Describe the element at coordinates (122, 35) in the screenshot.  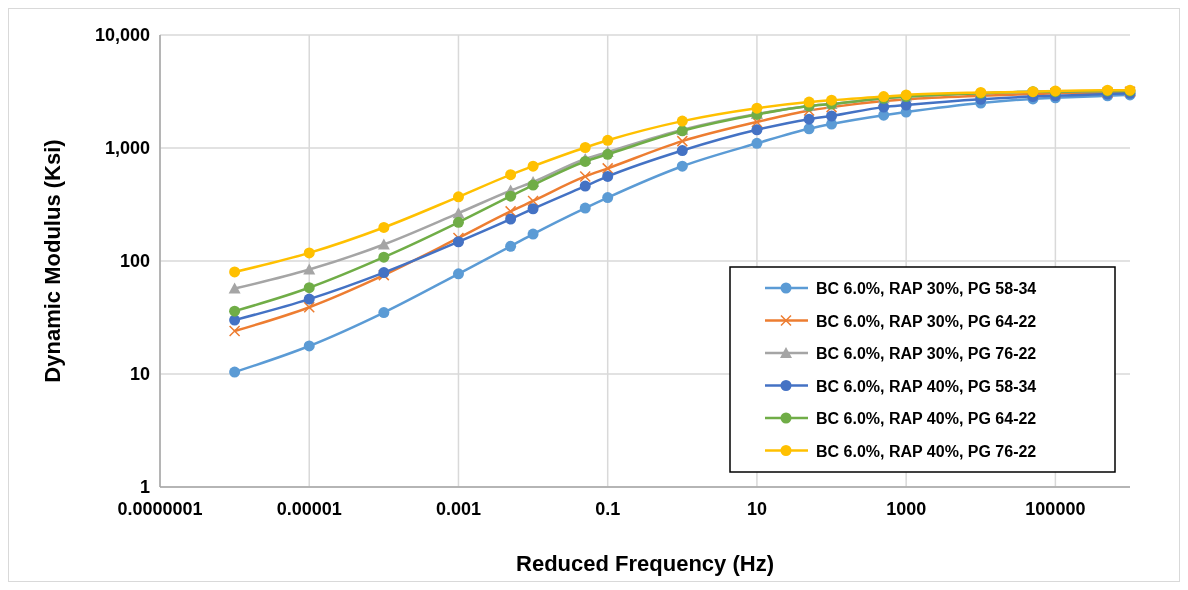
I see `y-tick-label: 10,000` at that location.